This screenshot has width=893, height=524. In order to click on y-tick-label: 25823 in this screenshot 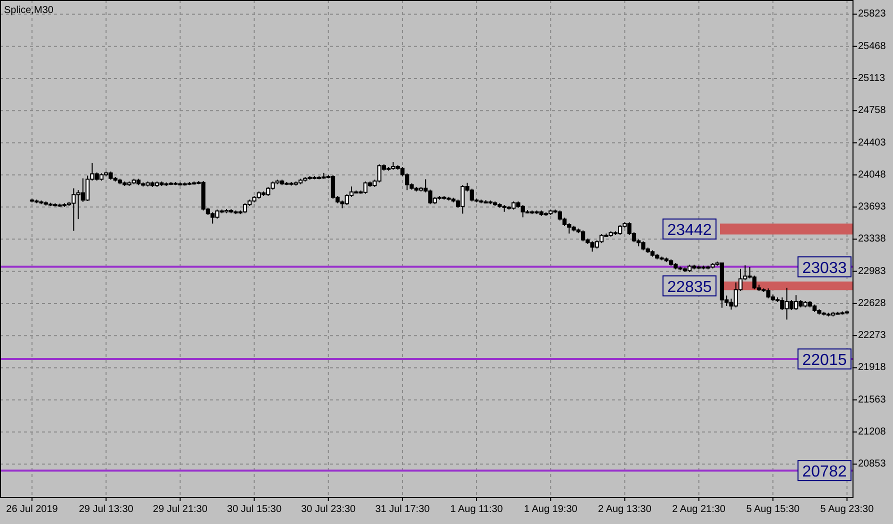, I will do `click(872, 14)`.